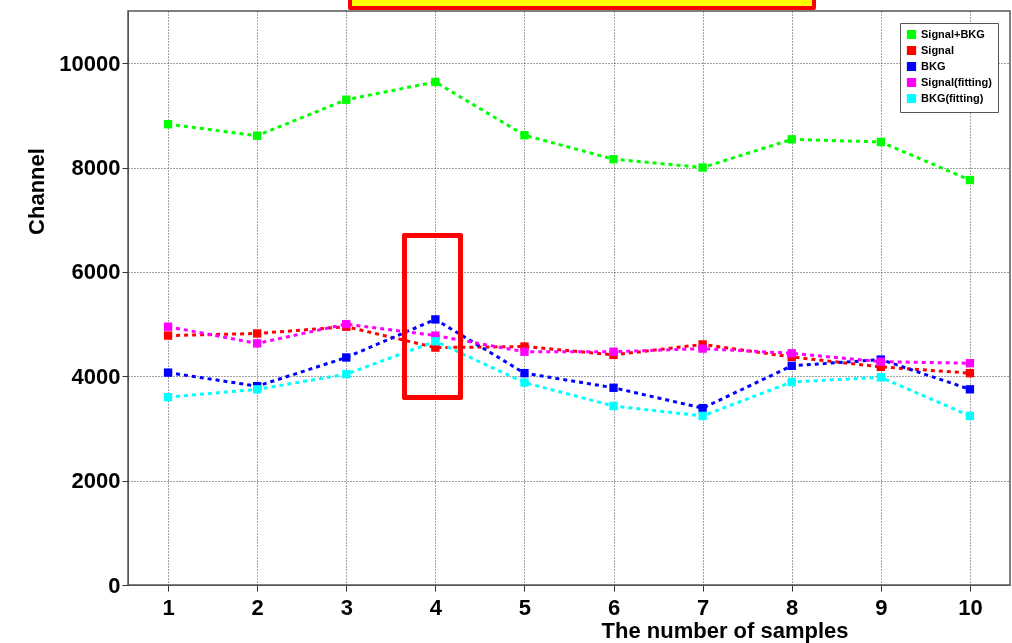  Describe the element at coordinates (938, 49) in the screenshot. I see `legend-label: Signal` at that location.